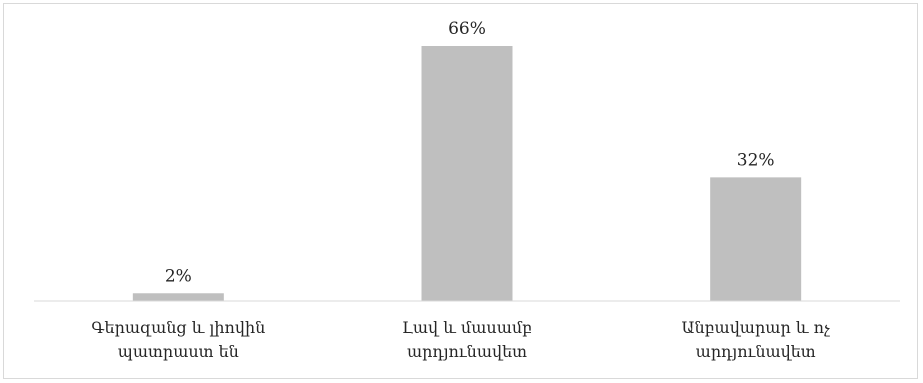 The height and width of the screenshot is (383, 923). What do you see at coordinates (756, 351) in the screenshot?
I see `category-label-3-line-2: արդյունավետ` at bounding box center [756, 351].